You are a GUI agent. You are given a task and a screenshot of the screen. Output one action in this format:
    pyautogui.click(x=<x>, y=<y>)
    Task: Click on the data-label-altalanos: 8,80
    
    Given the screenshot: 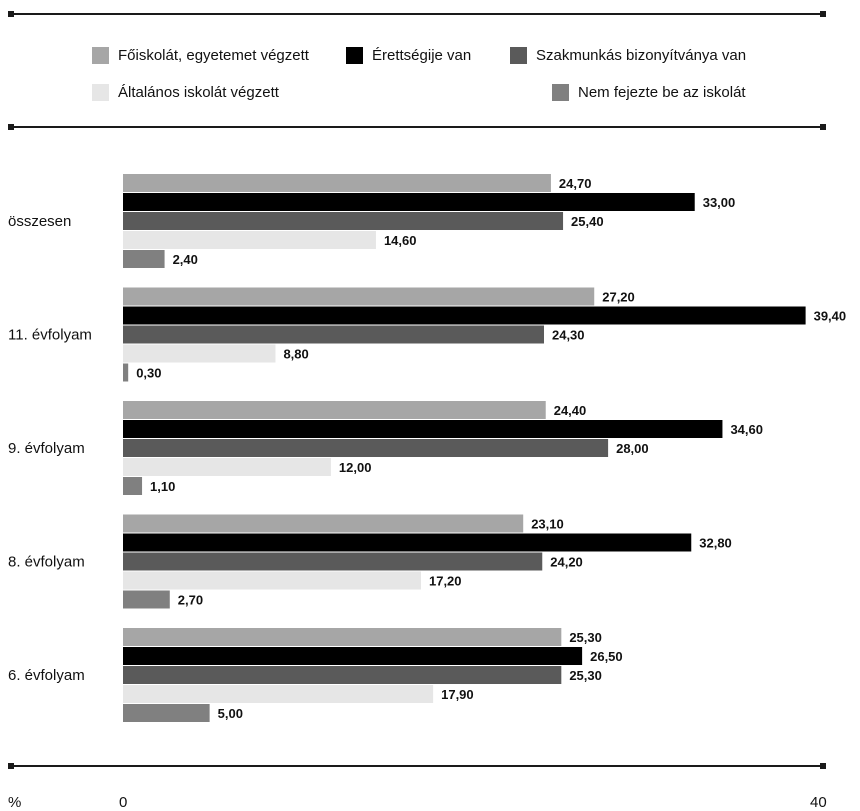 What is the action you would take?
    pyautogui.click(x=295, y=354)
    